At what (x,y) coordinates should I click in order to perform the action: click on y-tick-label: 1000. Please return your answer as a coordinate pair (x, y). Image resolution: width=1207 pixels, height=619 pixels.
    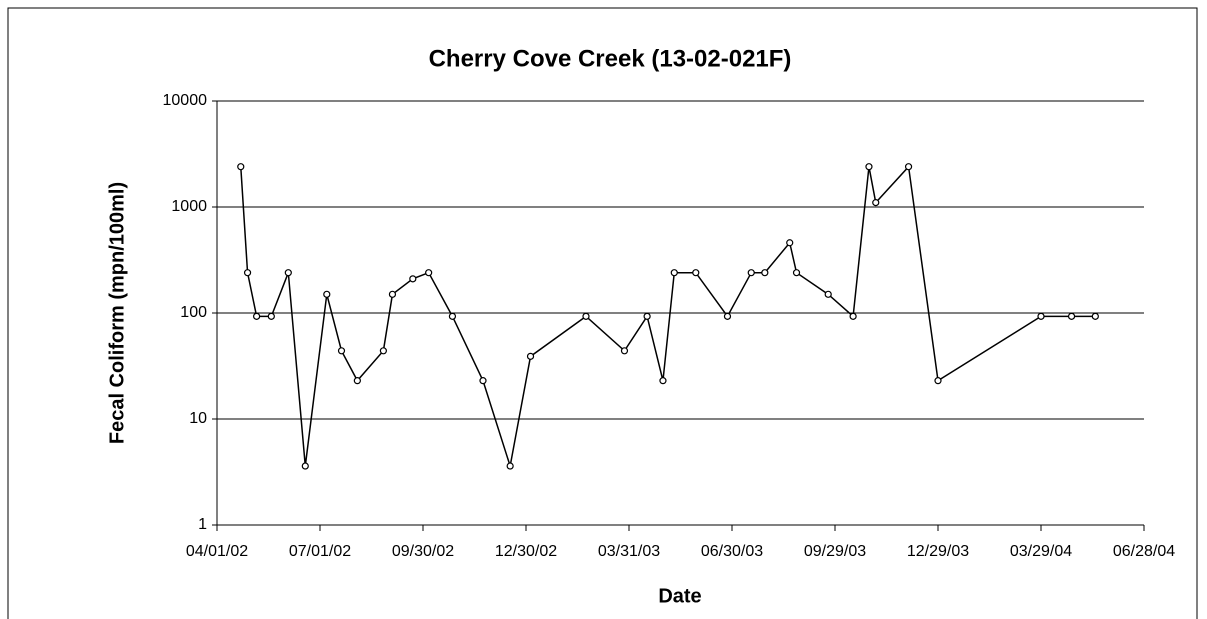
    Looking at the image, I should click on (189, 206).